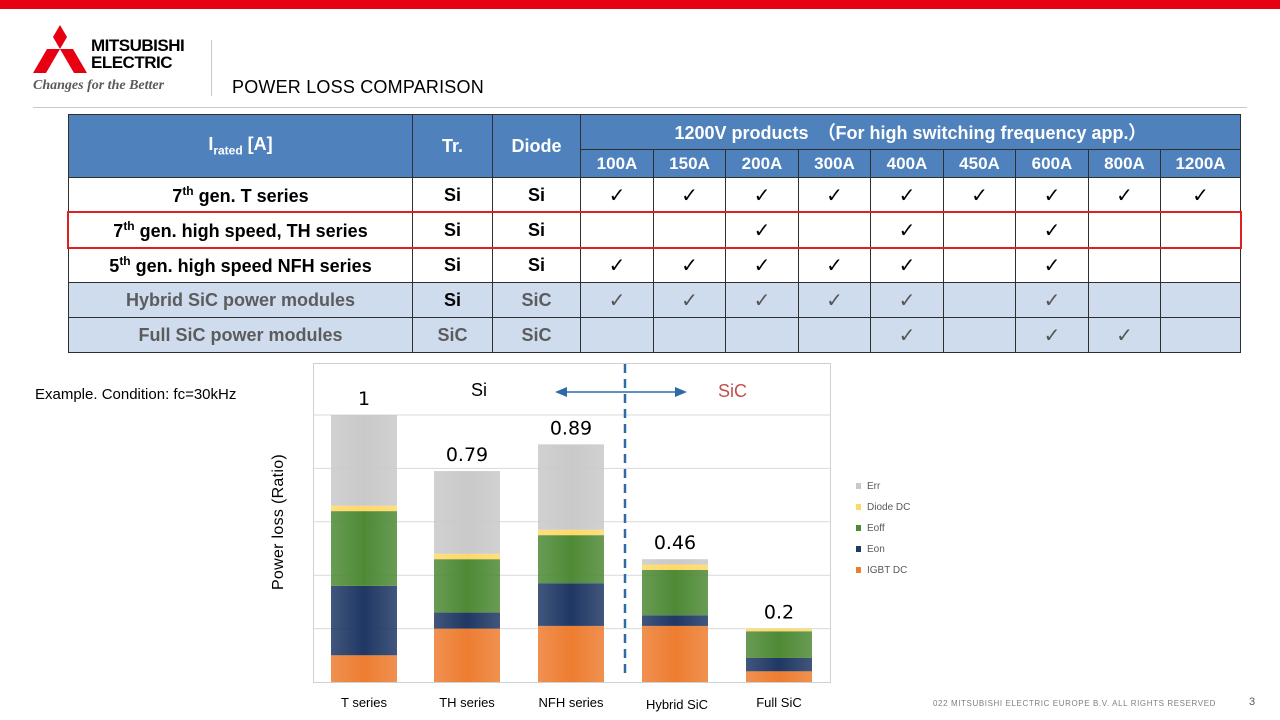 This screenshot has width=1280, height=720. What do you see at coordinates (834, 163) in the screenshot?
I see `amp-header: 300A` at bounding box center [834, 163].